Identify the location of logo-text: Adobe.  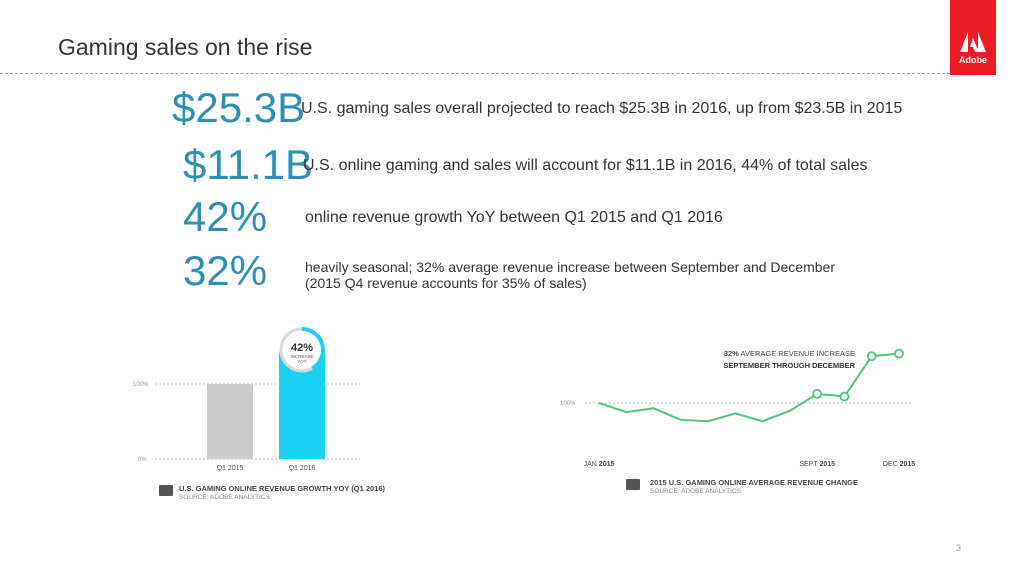
(973, 60).